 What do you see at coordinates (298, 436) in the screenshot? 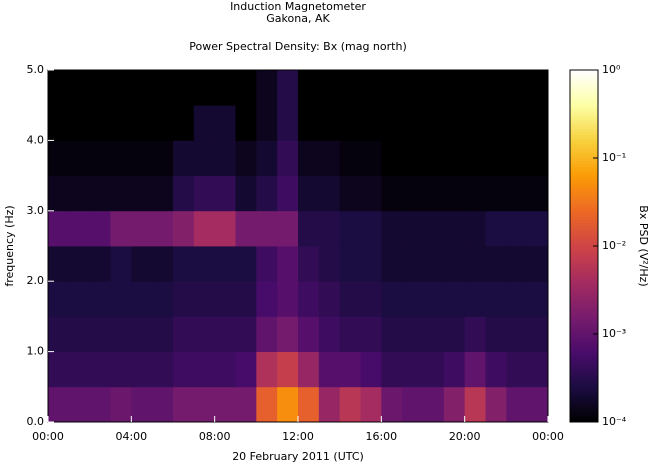
I see `x-tick-label: 12:00` at bounding box center [298, 436].